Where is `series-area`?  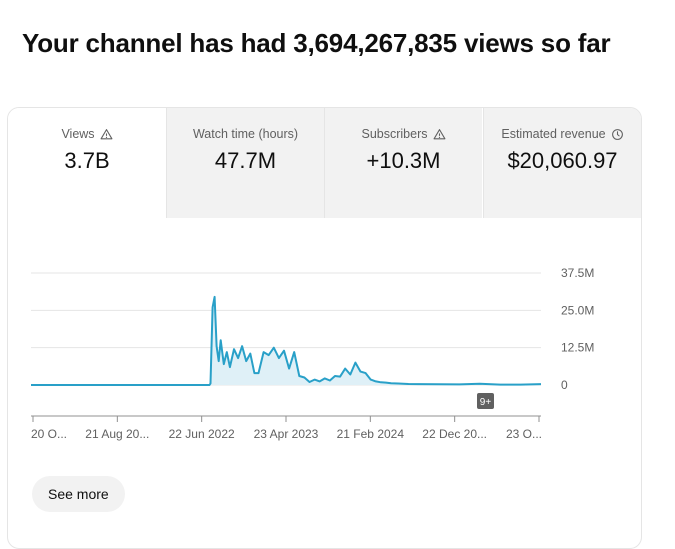
series-area is located at coordinates (286, 340).